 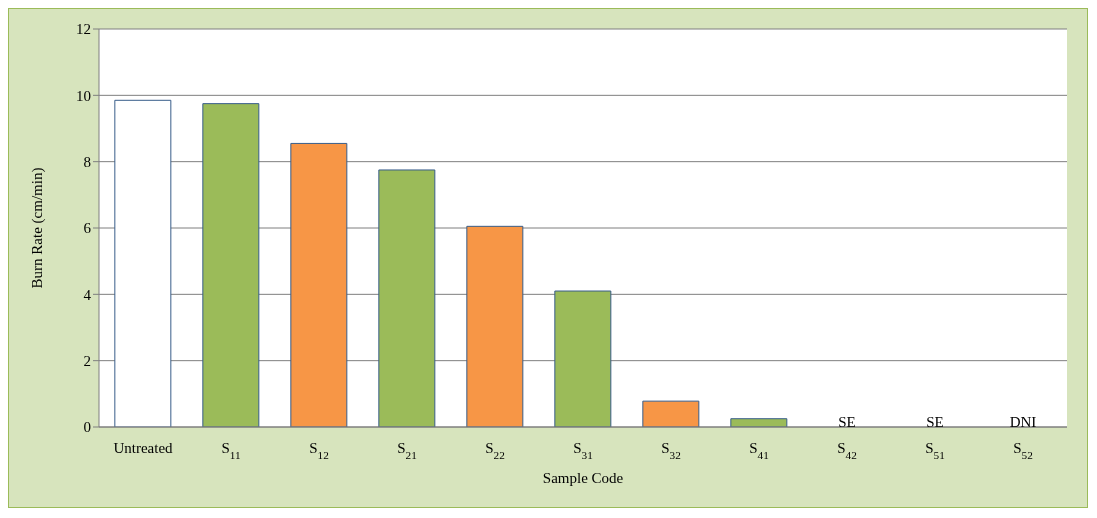 What do you see at coordinates (87, 228) in the screenshot?
I see `y-tick-label: 6` at bounding box center [87, 228].